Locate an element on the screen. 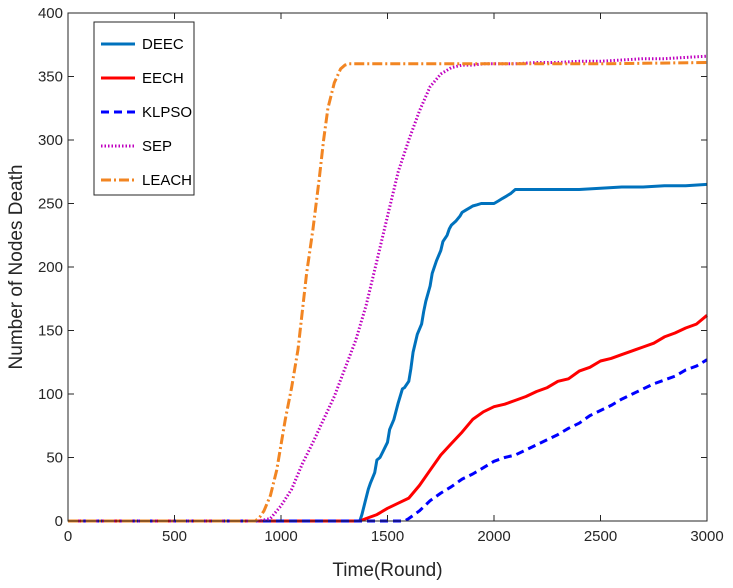  legend-box is located at coordinates (144, 108).